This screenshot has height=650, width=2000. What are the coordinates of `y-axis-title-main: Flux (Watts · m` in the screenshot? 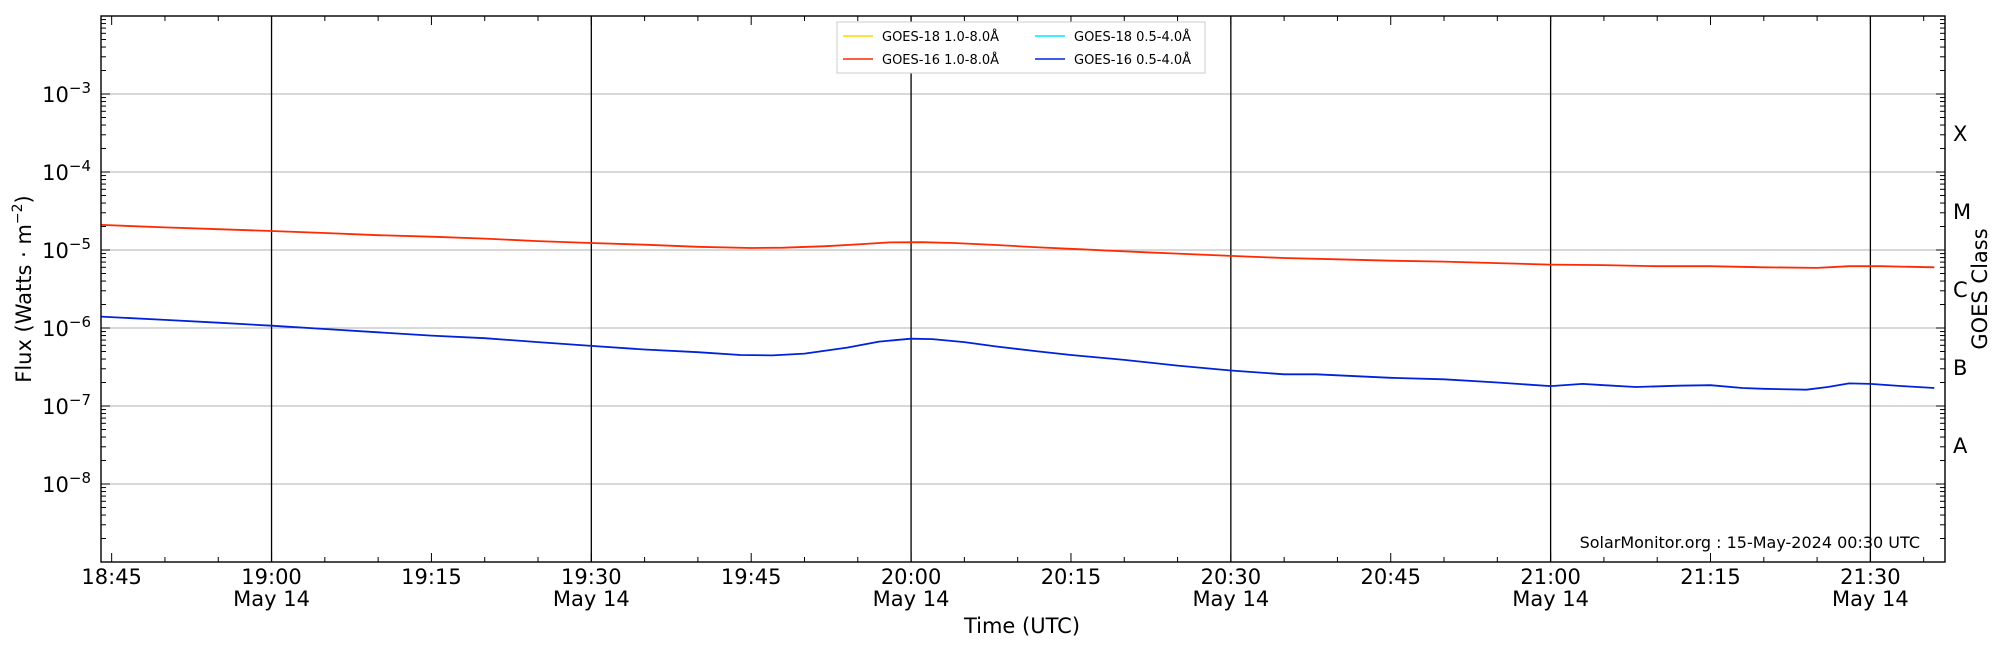 It's located at (24, 303).